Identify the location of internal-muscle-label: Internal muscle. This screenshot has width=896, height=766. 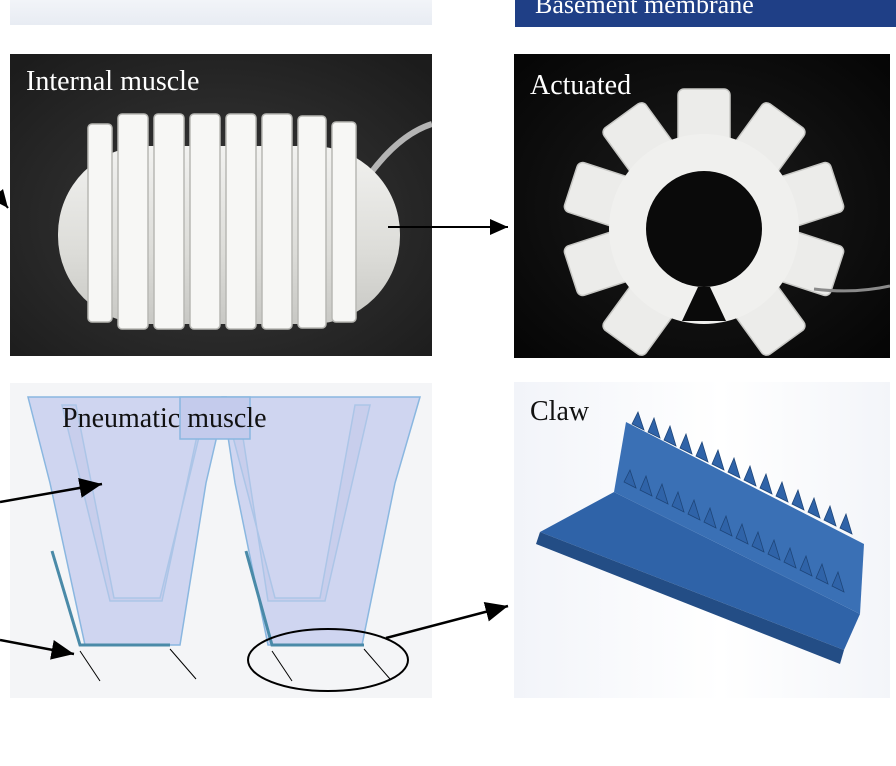
(113, 81).